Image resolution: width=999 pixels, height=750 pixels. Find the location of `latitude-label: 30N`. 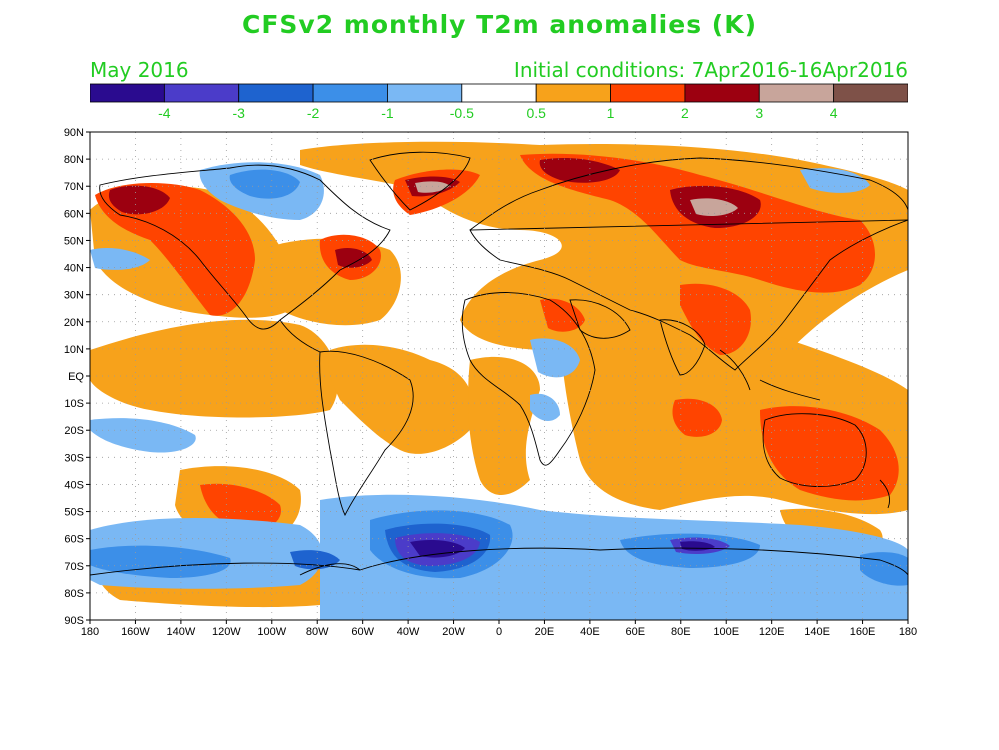

latitude-label: 30N is located at coordinates (74, 296).